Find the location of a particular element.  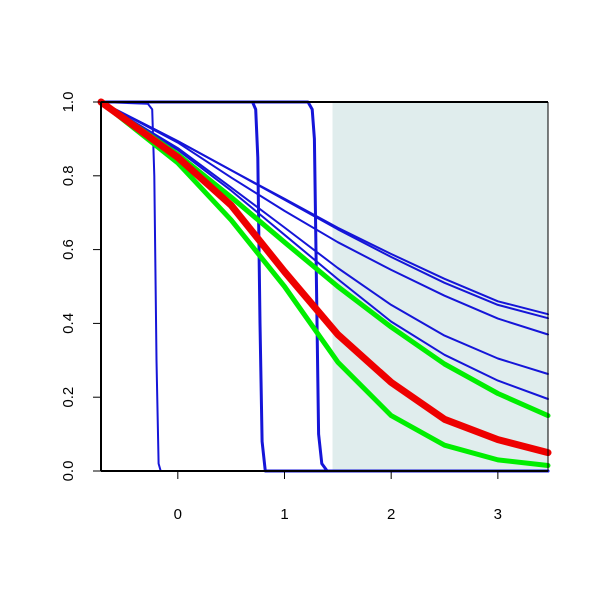

x-tick-label: 3 is located at coordinates (498, 514).